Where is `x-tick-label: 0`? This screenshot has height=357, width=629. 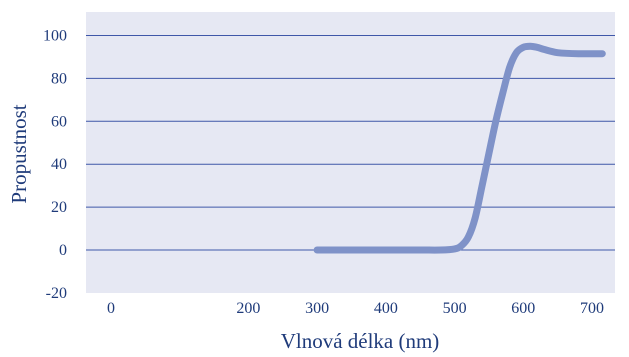 x-tick-label: 0 is located at coordinates (111, 308).